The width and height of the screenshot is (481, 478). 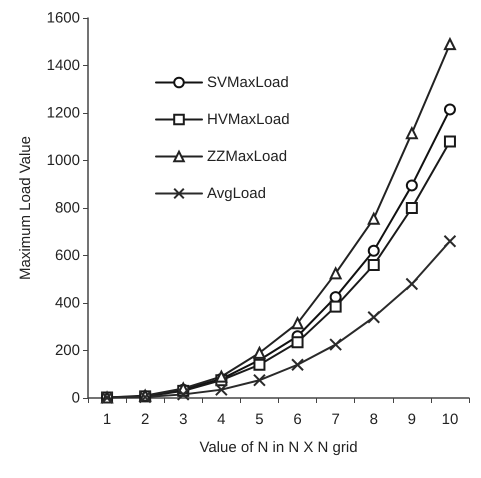 I want to click on x-tick-label: 5, so click(x=259, y=419).